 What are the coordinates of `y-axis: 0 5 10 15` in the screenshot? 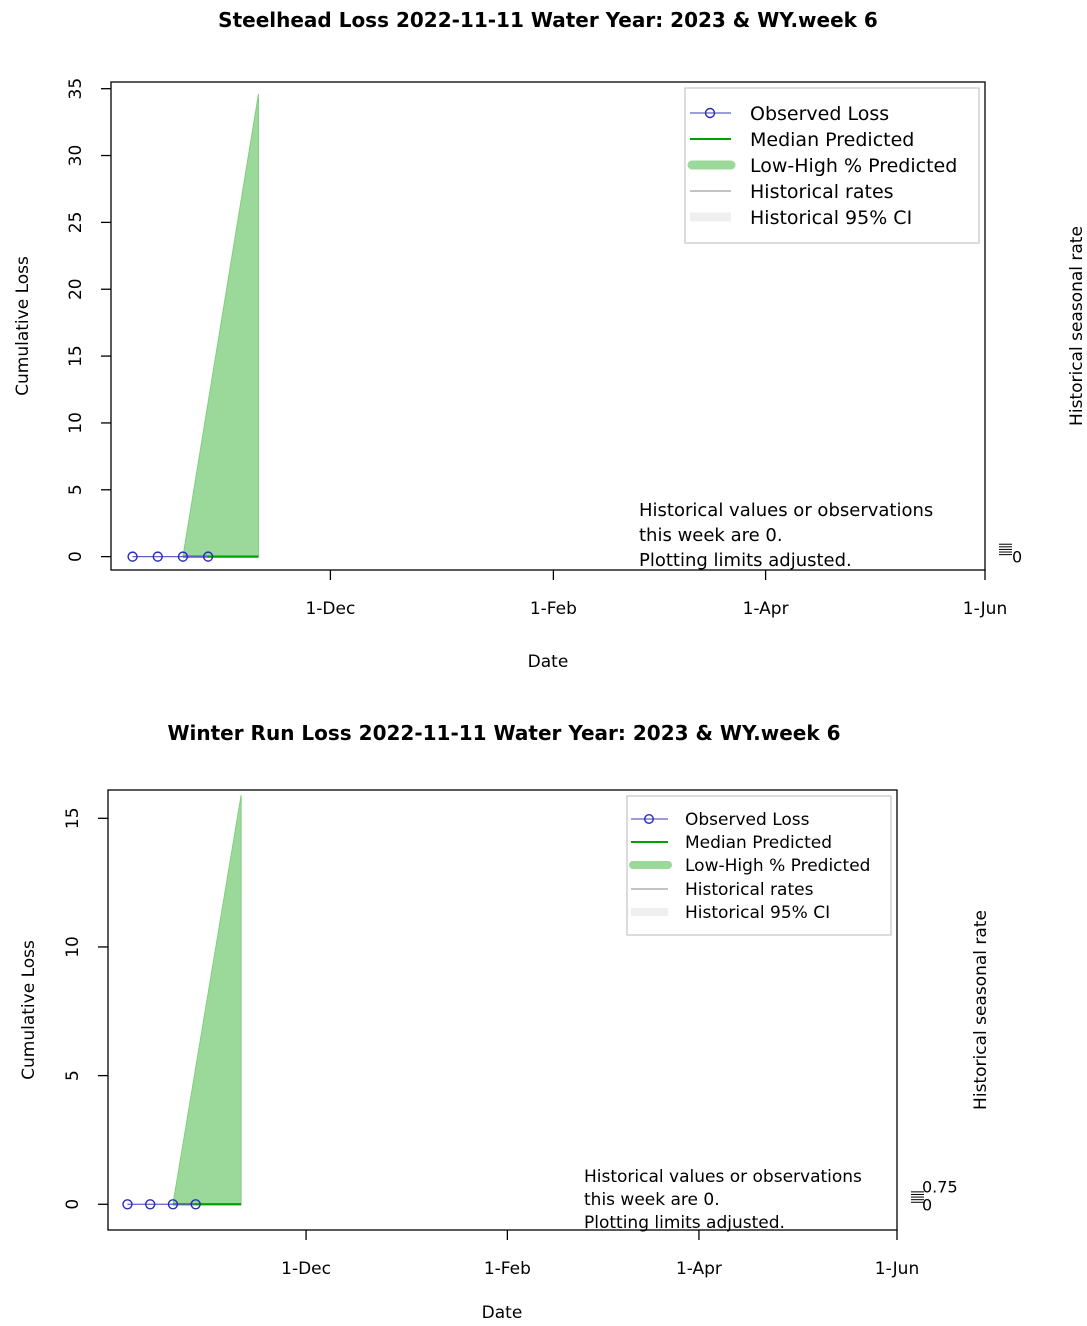 It's located at (85, 1008).